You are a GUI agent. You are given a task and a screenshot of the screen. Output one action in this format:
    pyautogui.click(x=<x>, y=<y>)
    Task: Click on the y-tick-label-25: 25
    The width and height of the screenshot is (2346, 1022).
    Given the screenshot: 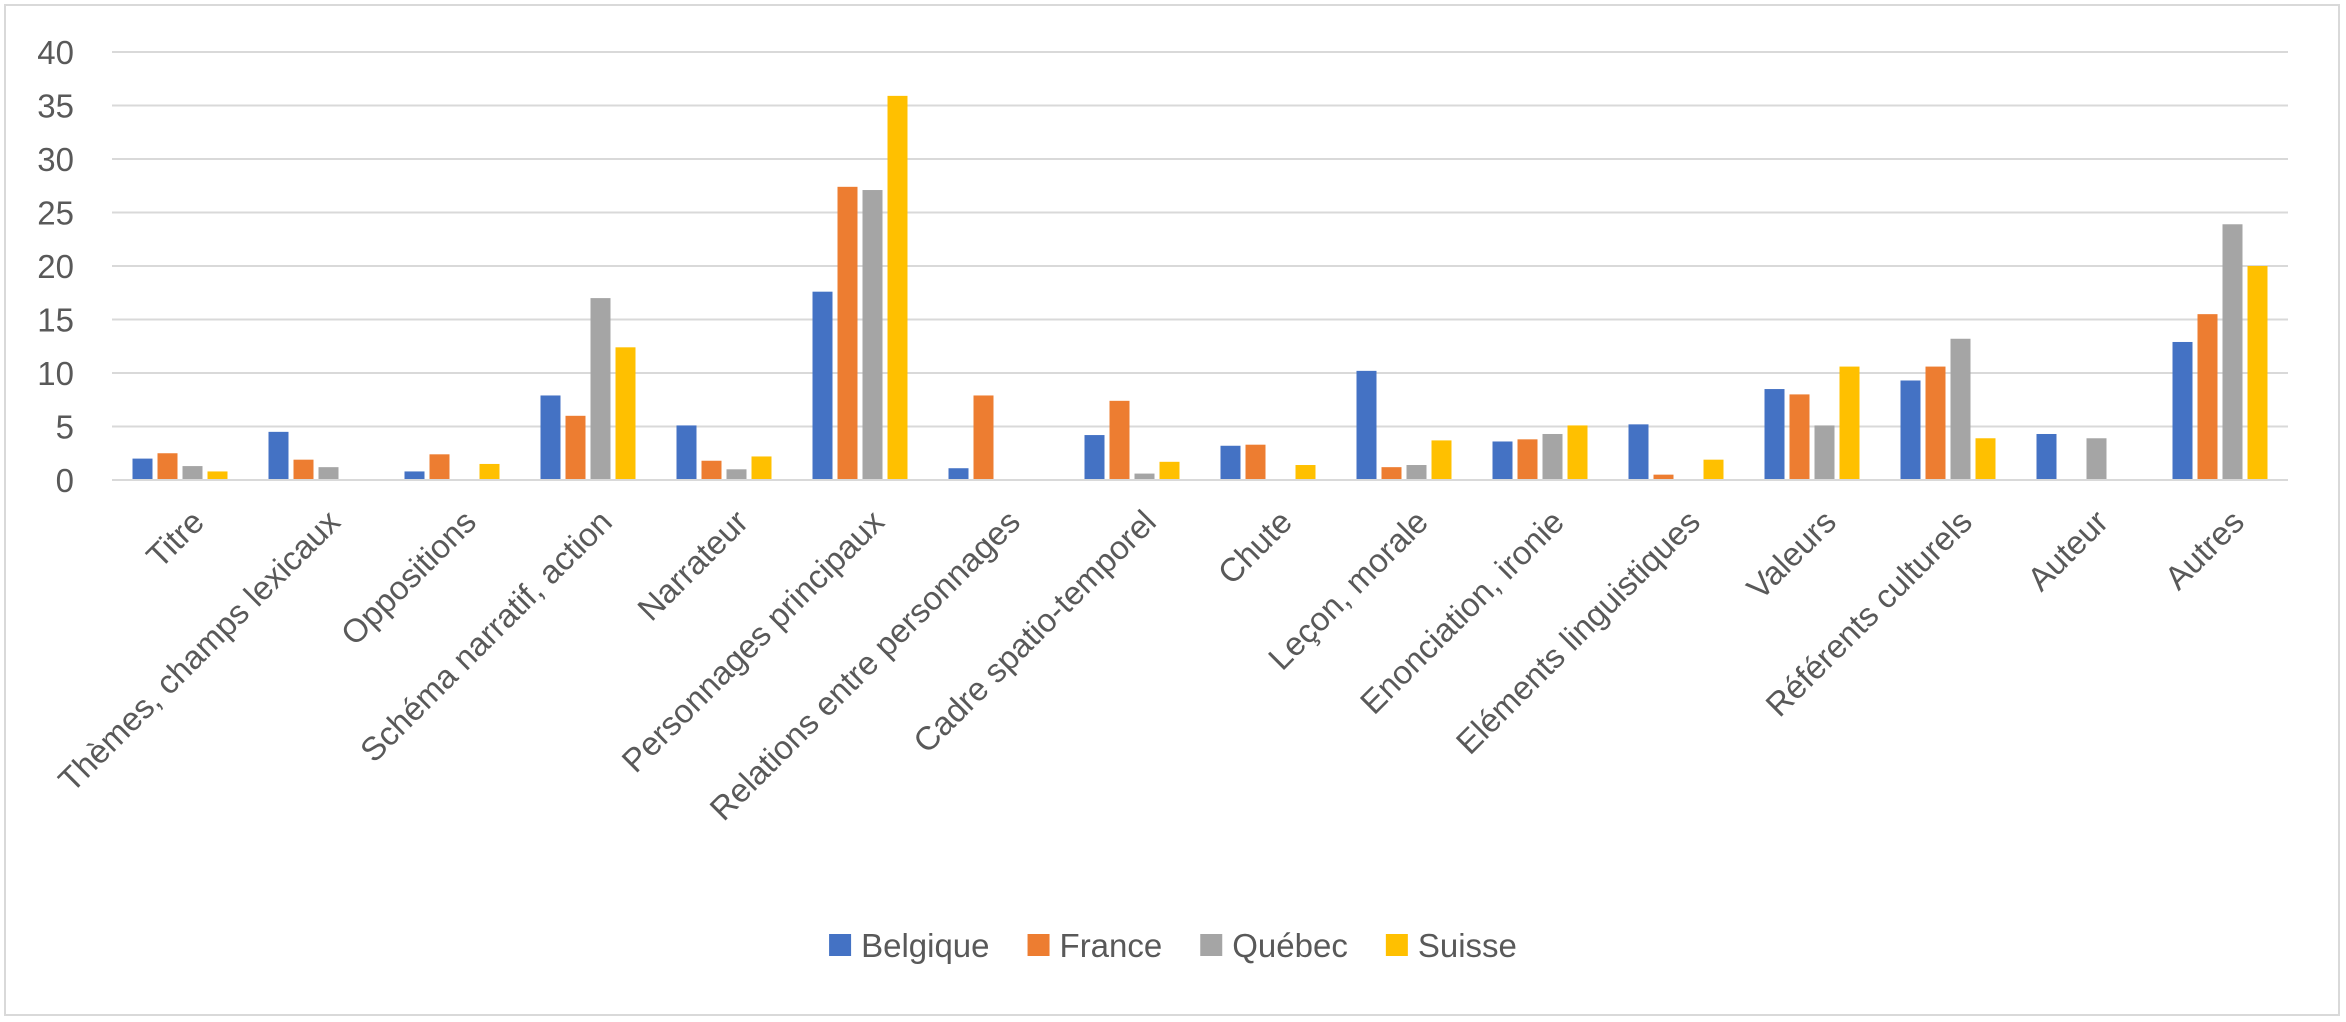 What is the action you would take?
    pyautogui.click(x=55, y=213)
    